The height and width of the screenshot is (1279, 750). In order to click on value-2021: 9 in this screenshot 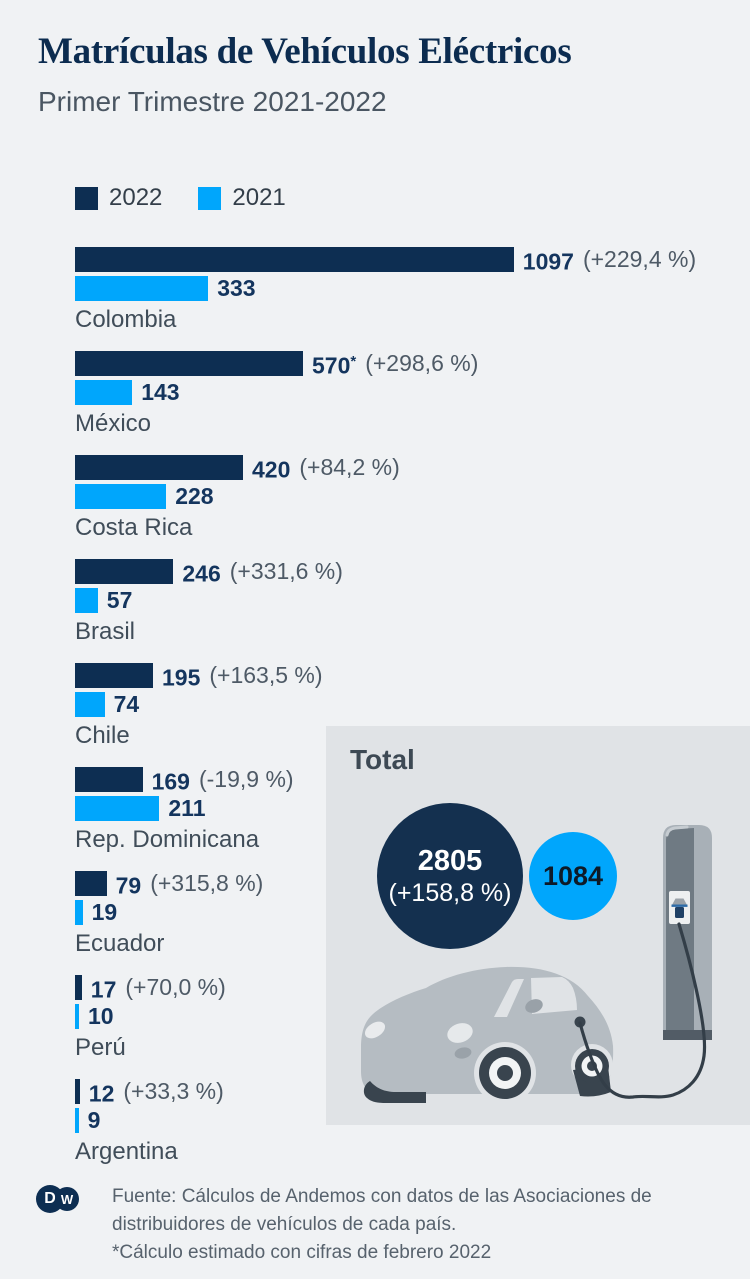, I will do `click(94, 1120)`.